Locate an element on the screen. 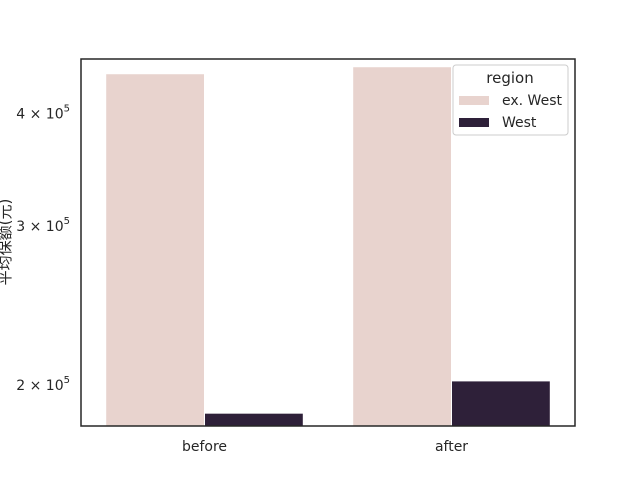 The height and width of the screenshot is (480, 640). bar-west-before is located at coordinates (254, 419).